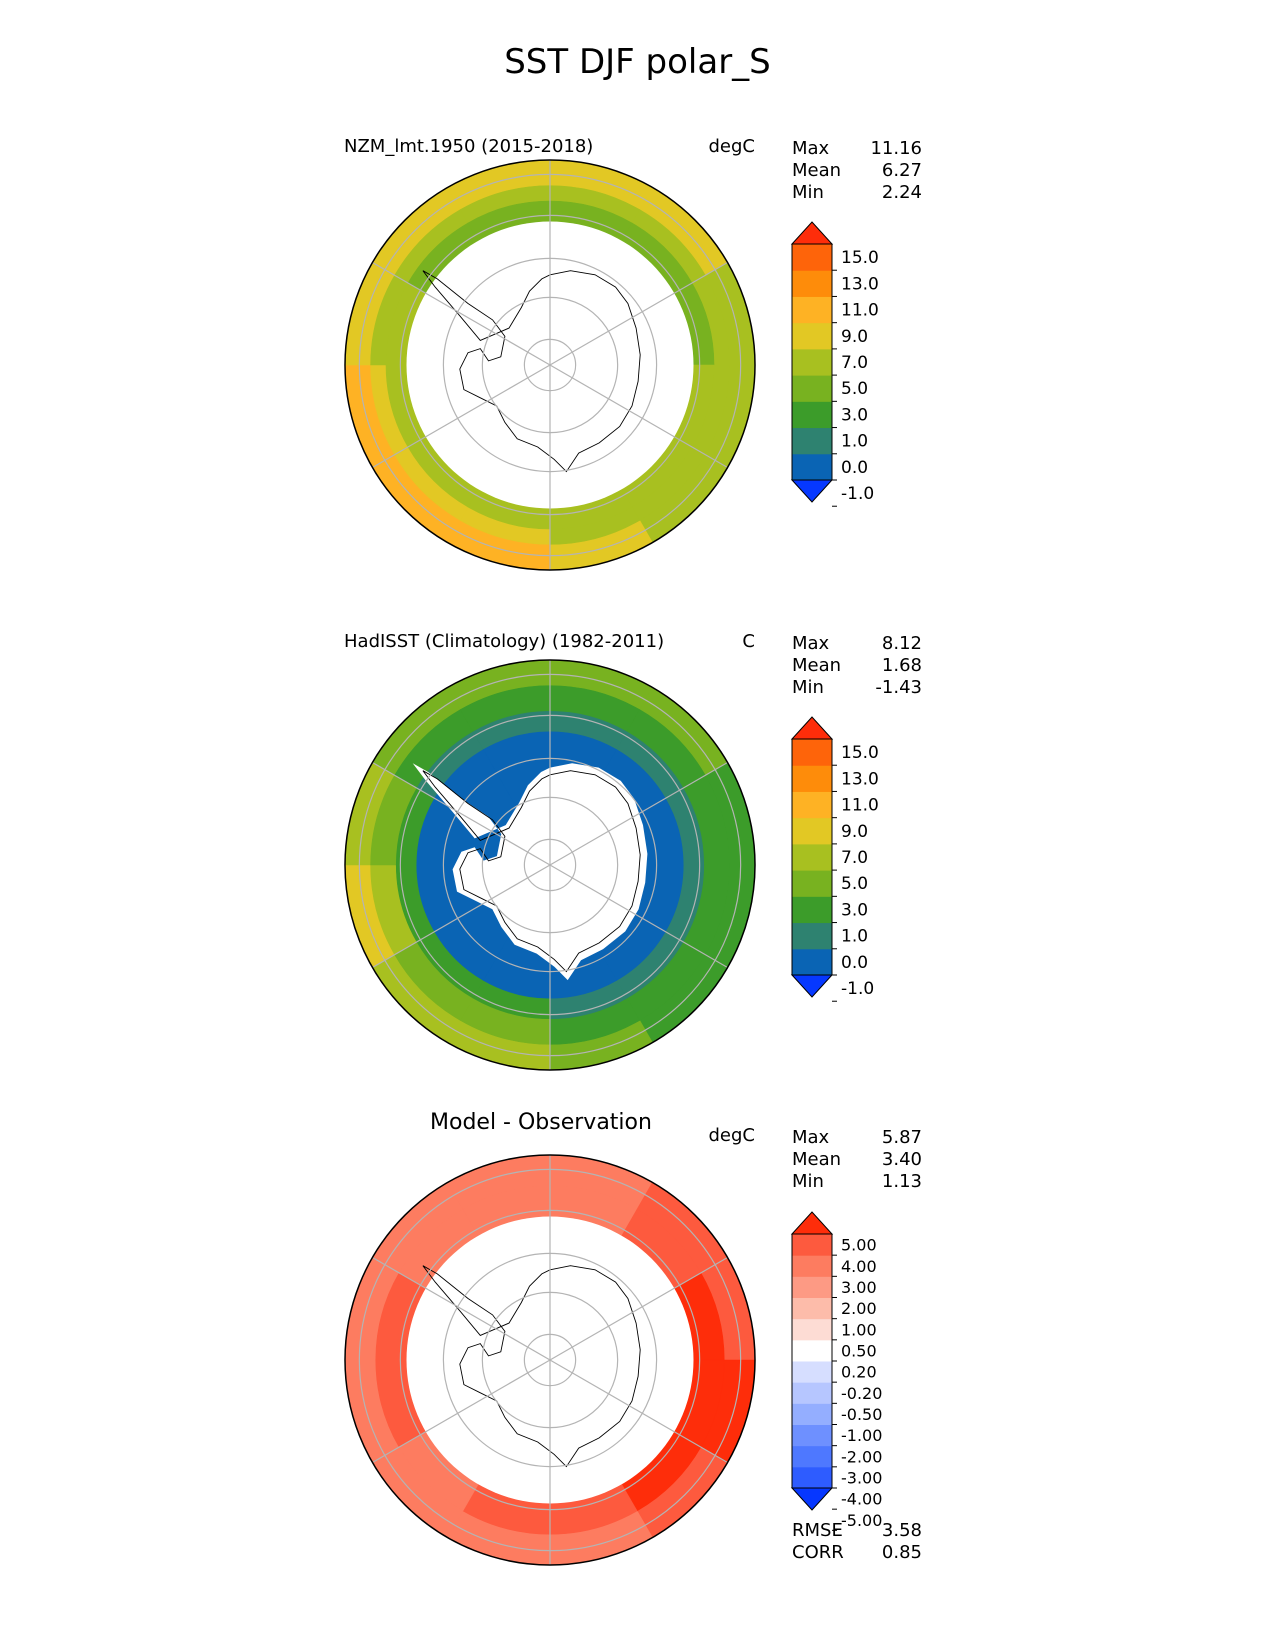  Describe the element at coordinates (854, 337) in the screenshot. I see `colorbar-tick-label: 9.0` at that location.